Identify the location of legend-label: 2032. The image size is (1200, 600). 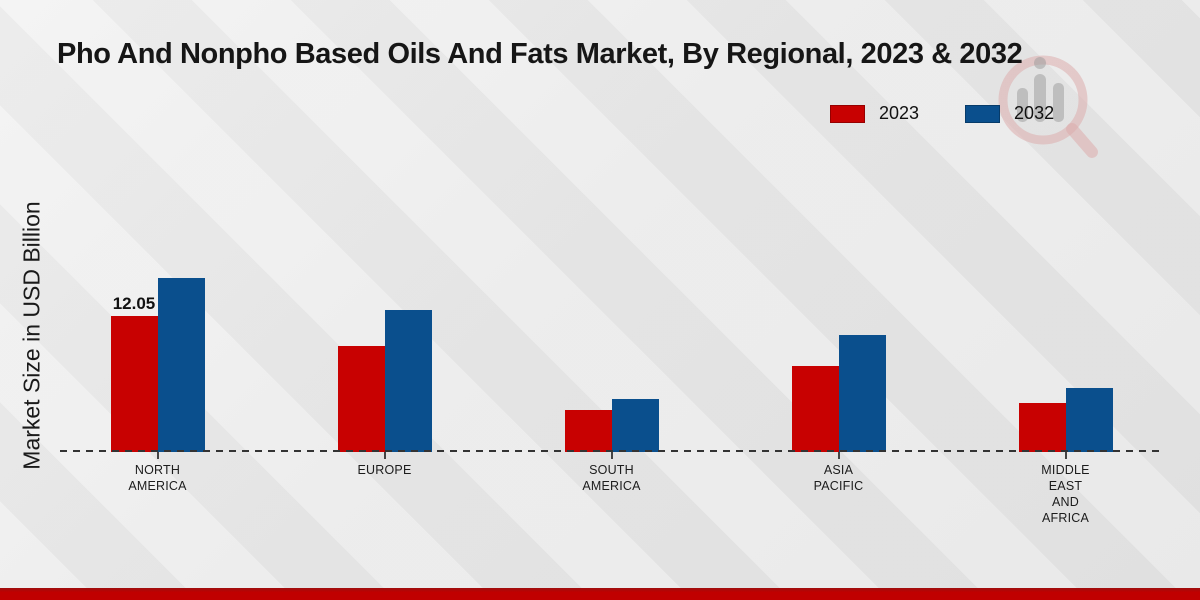
(1034, 113).